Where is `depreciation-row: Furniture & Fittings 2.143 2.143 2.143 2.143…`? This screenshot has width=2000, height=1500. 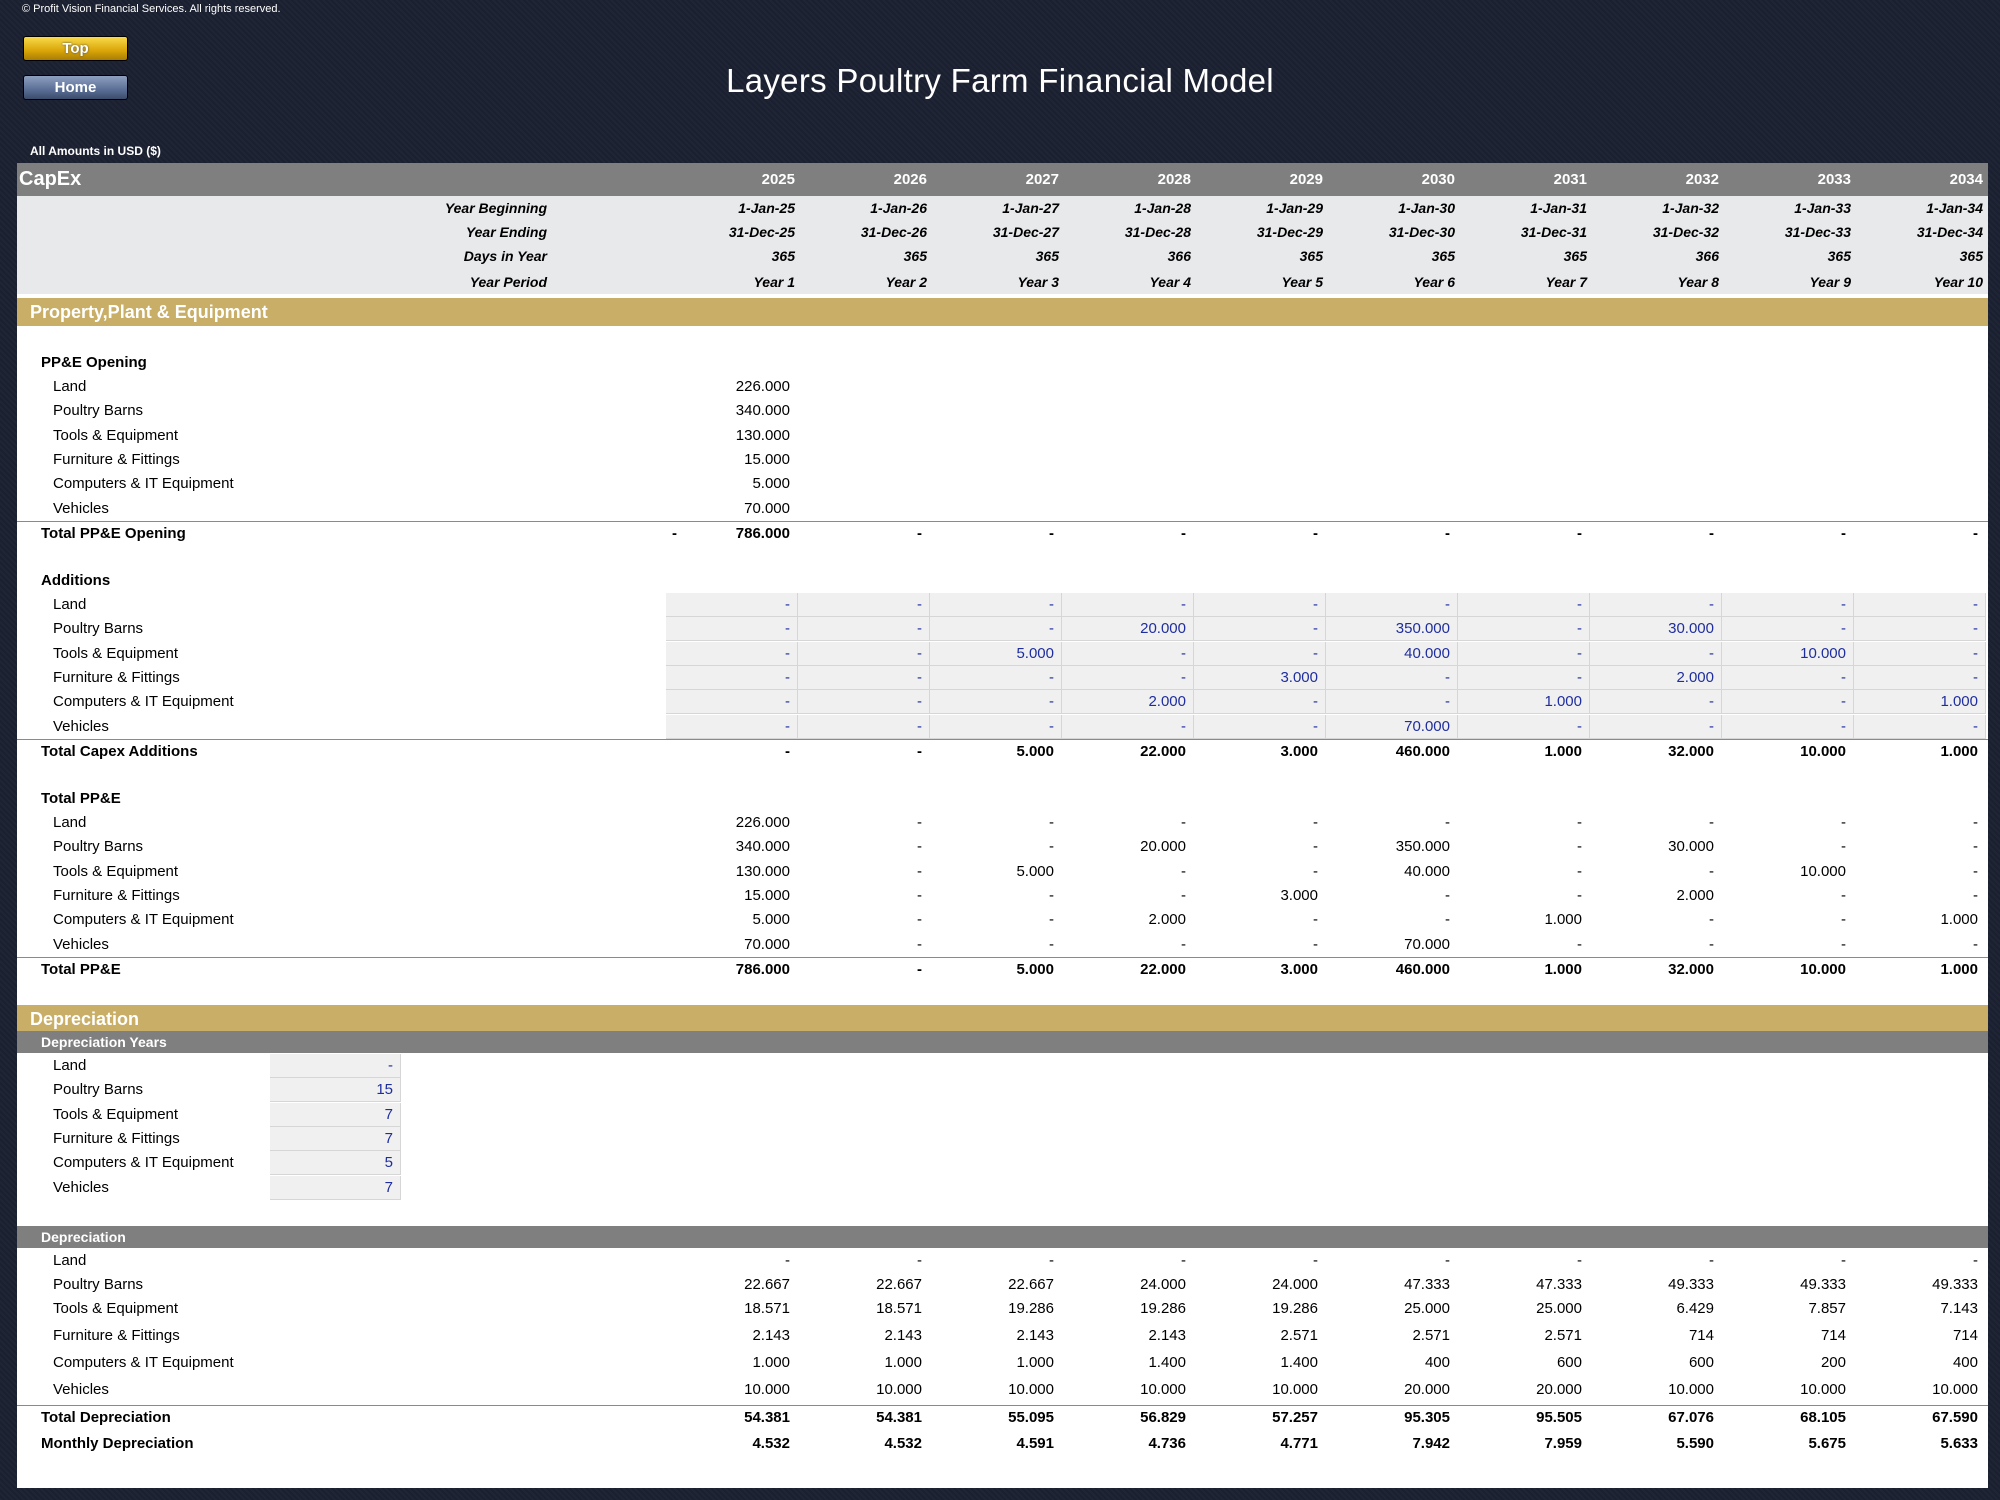 depreciation-row: Furniture & Fittings 2.143 2.143 2.143 2.143… is located at coordinates (1002, 1336).